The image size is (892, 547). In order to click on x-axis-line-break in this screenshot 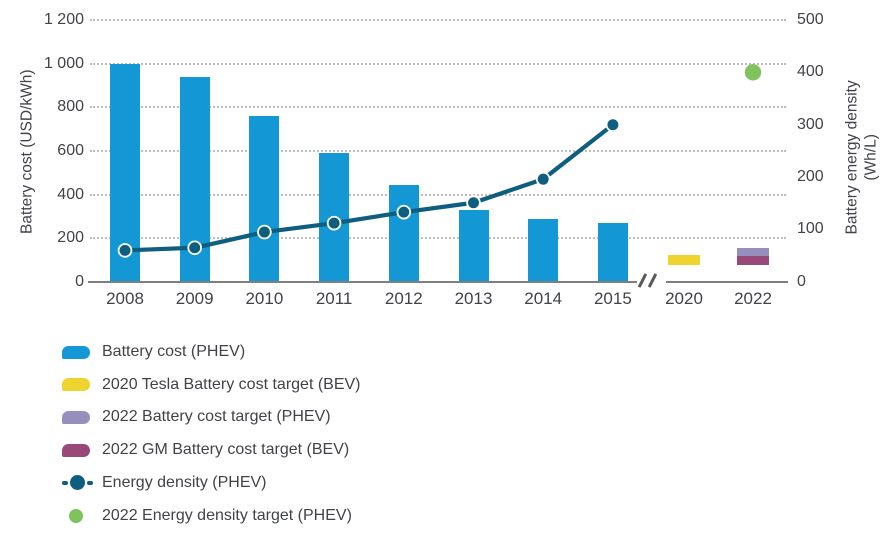, I will do `click(727, 282)`.